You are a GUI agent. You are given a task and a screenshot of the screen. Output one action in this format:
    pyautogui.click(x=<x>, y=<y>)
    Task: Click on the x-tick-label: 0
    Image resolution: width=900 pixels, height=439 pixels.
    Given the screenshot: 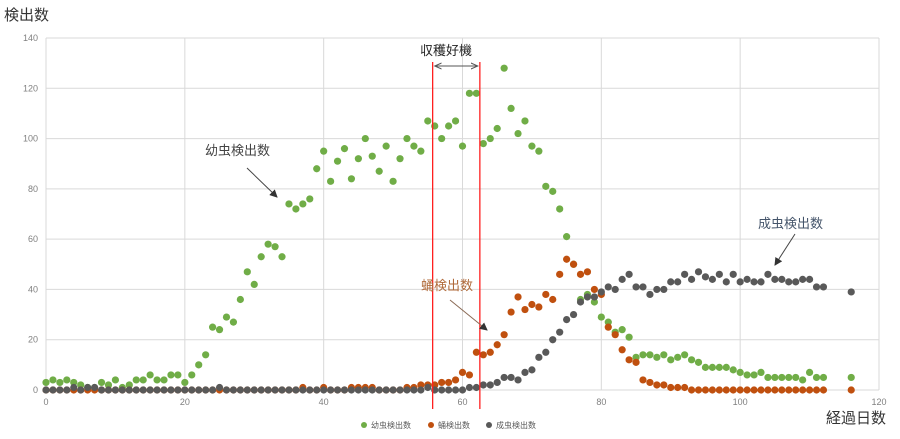 What is the action you would take?
    pyautogui.click(x=45, y=402)
    